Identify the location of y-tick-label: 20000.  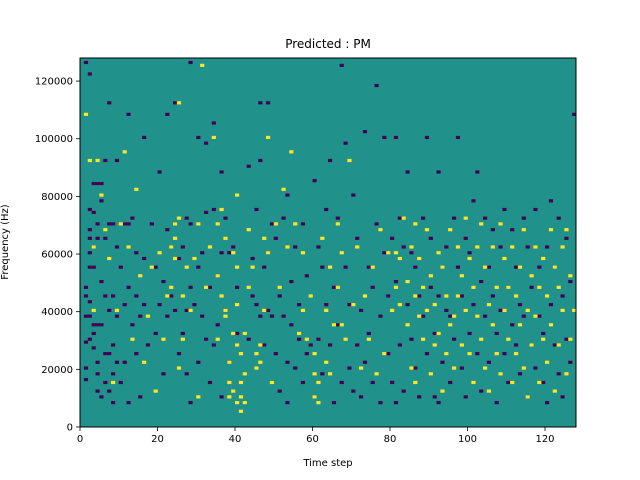
(57, 370).